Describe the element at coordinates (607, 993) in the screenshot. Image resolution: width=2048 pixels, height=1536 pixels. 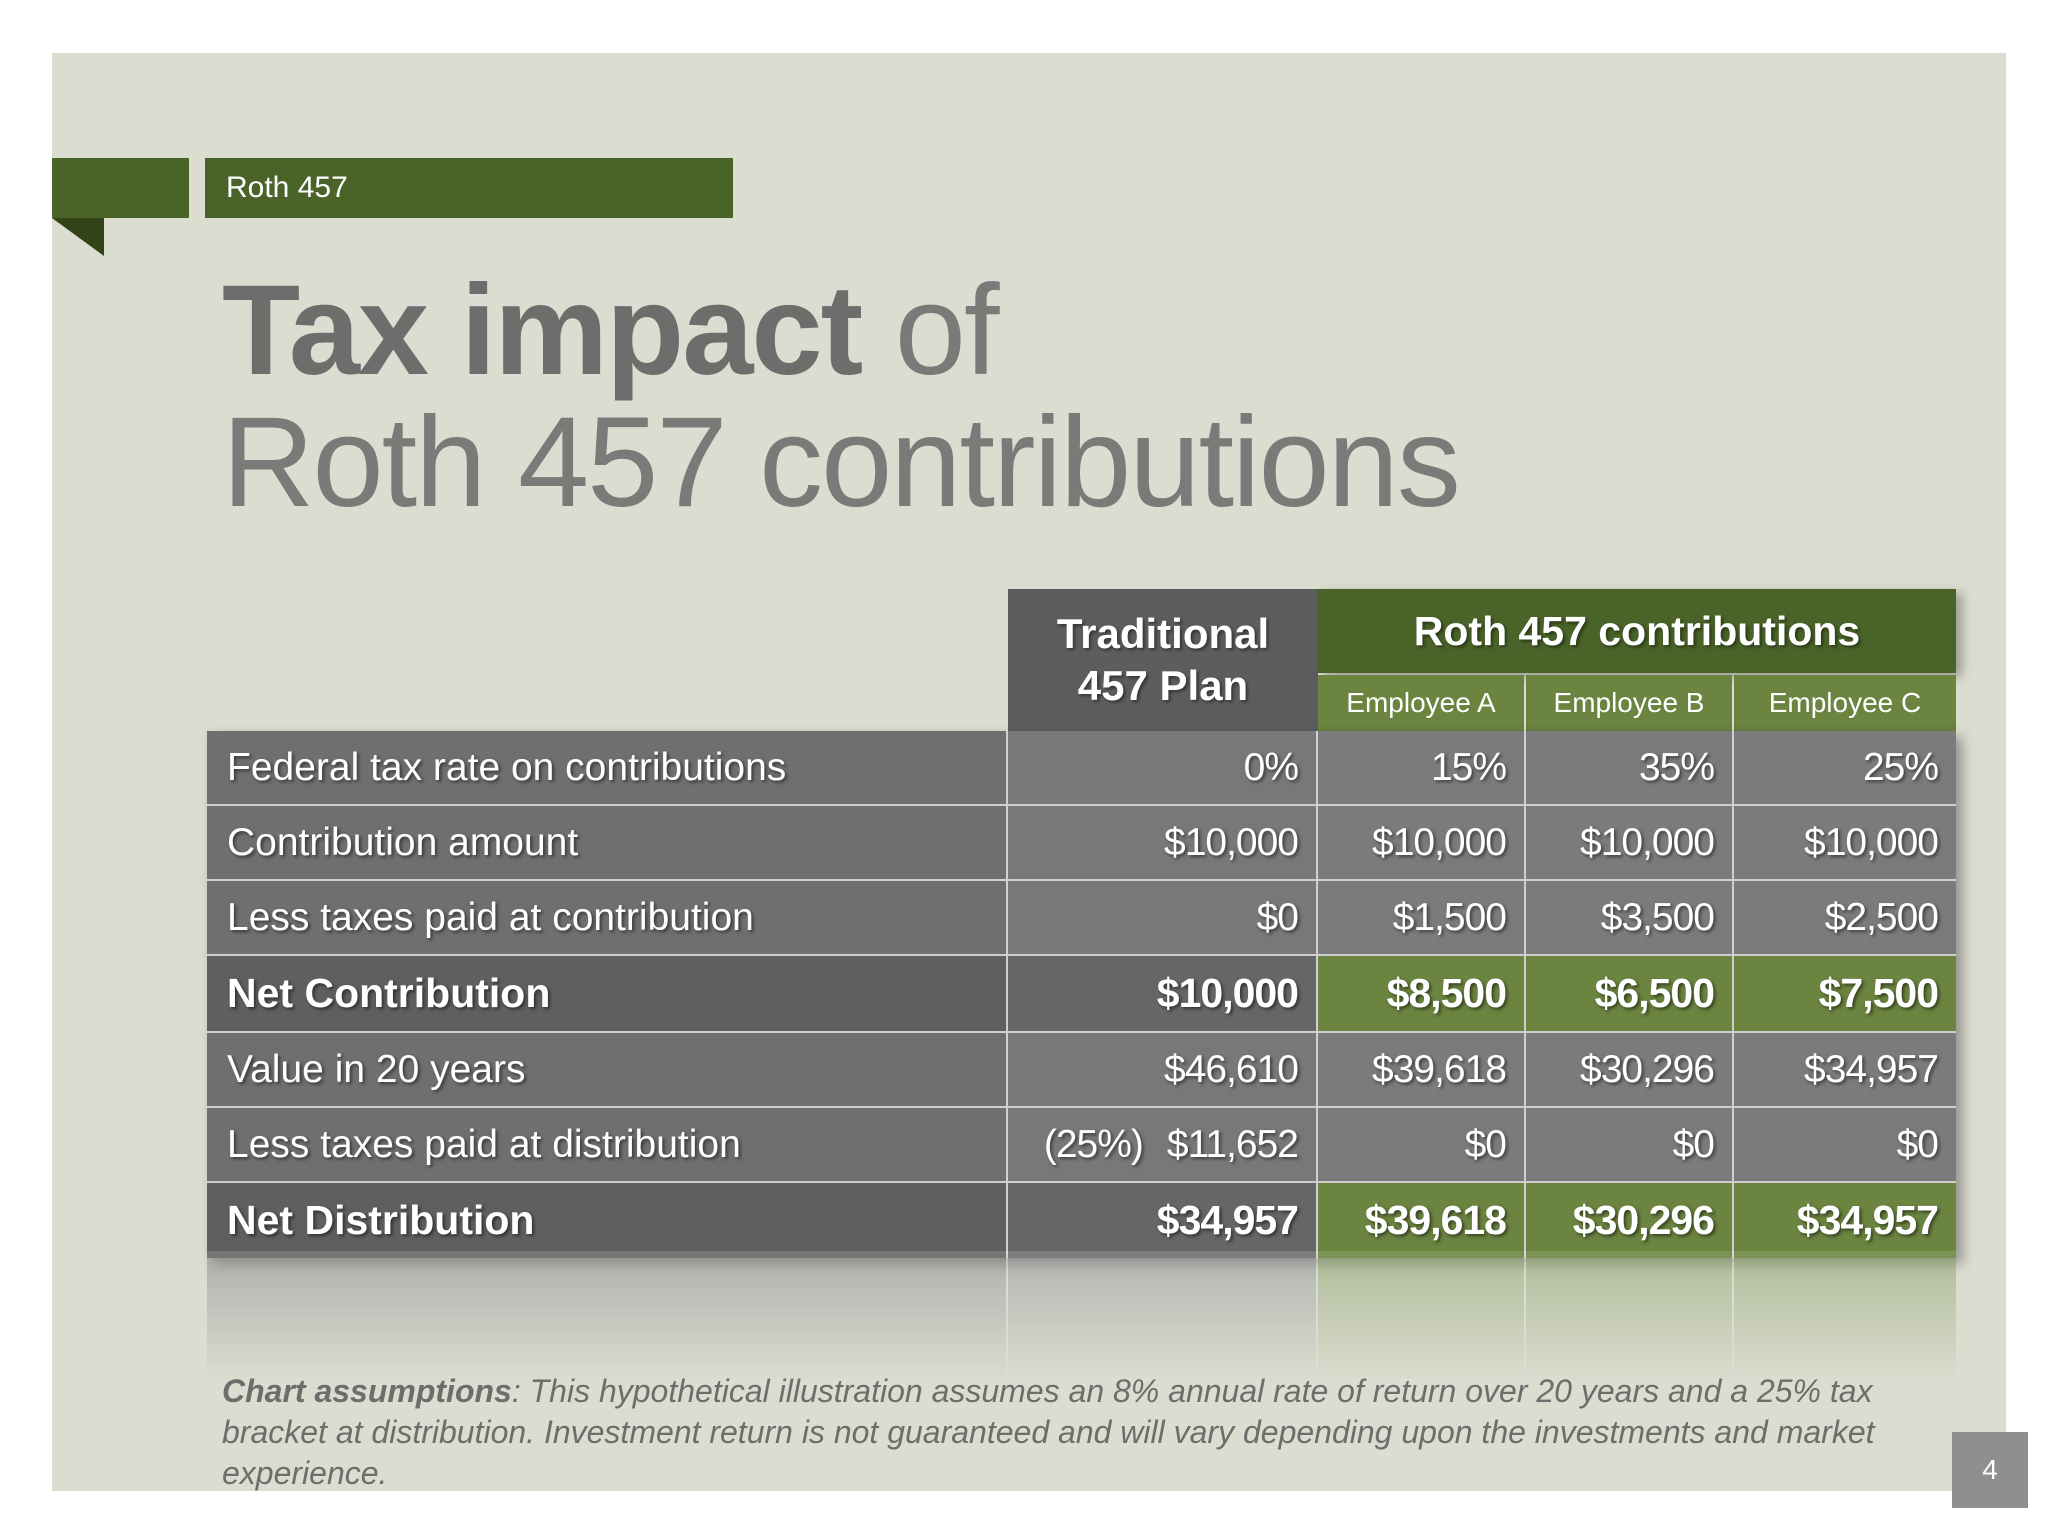
I see `row-label: Net Contribution` at that location.